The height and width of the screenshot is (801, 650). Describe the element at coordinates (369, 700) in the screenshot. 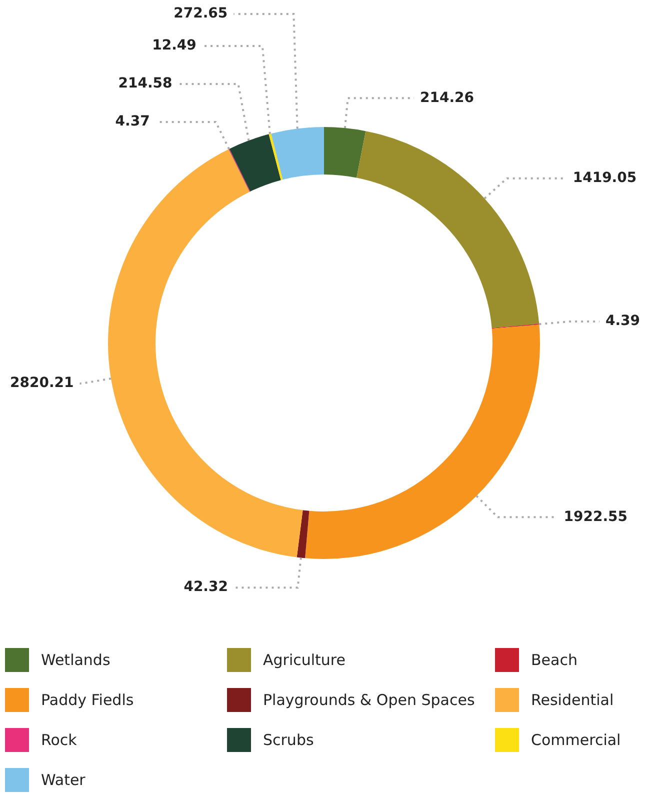

I see `legend-label: Playgrounds & Open Spaces` at that location.